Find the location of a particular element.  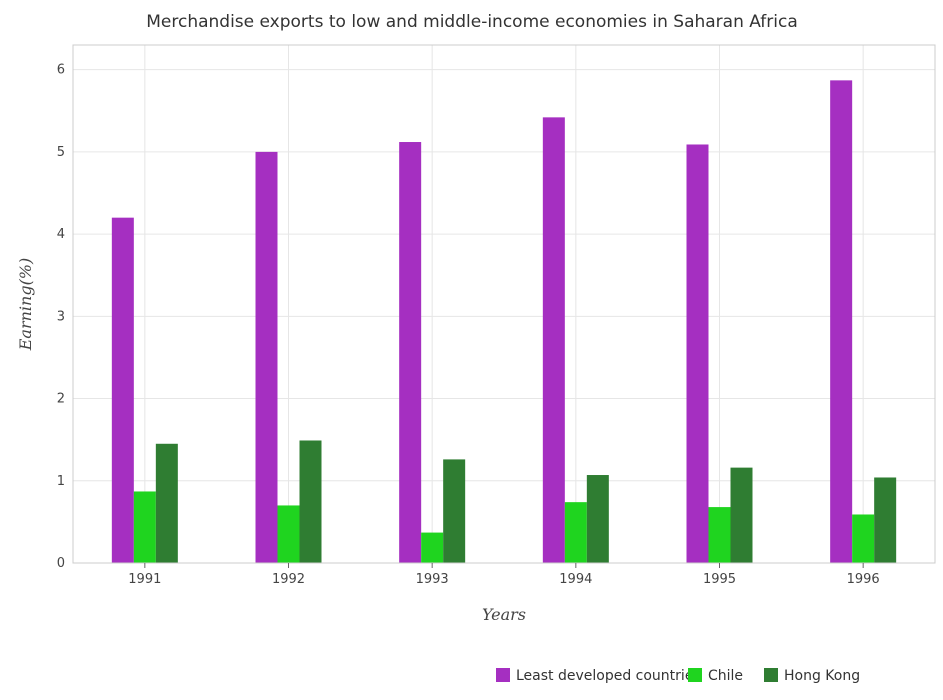

y-tick-label: 0 is located at coordinates (61, 563).